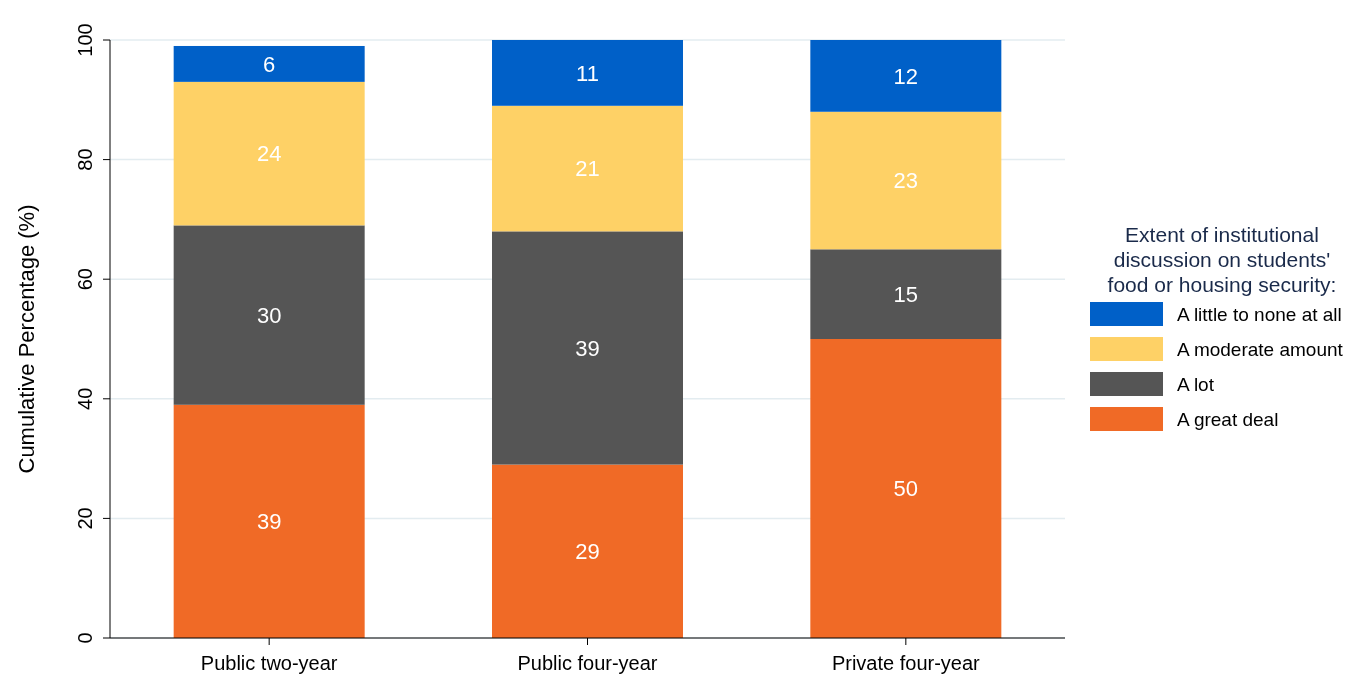 The image size is (1357, 675). What do you see at coordinates (85, 159) in the screenshot?
I see `y-tick-label: 80` at bounding box center [85, 159].